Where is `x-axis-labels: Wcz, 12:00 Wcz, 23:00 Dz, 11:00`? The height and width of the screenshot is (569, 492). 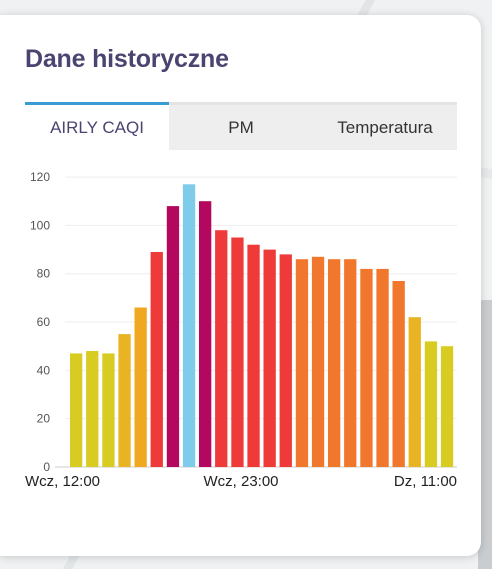 x-axis-labels: Wcz, 12:00 Wcz, 23:00 Dz, 11:00 is located at coordinates (241, 483).